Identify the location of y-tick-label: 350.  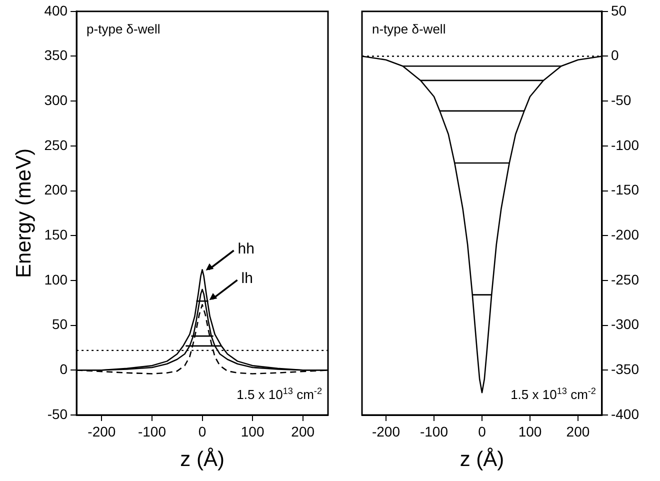
(56, 55).